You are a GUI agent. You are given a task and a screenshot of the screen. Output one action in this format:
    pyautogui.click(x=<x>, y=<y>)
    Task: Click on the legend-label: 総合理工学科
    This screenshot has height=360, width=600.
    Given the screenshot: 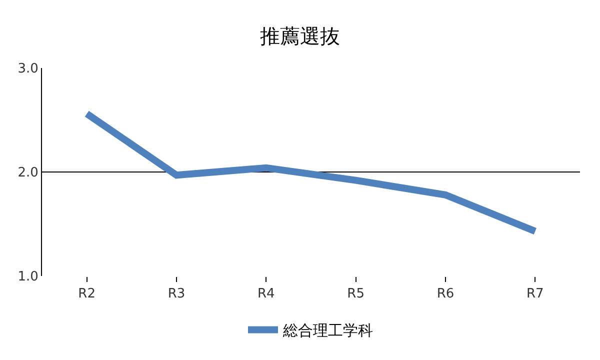 What is the action you would take?
    pyautogui.click(x=327, y=331)
    